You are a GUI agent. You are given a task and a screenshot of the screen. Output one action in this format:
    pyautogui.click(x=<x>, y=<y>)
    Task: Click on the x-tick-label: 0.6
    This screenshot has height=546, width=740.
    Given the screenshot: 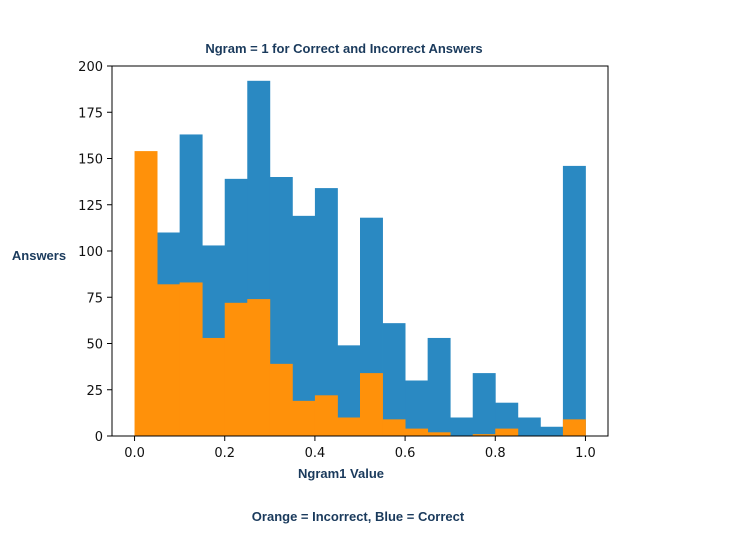 What is the action you would take?
    pyautogui.click(x=405, y=453)
    